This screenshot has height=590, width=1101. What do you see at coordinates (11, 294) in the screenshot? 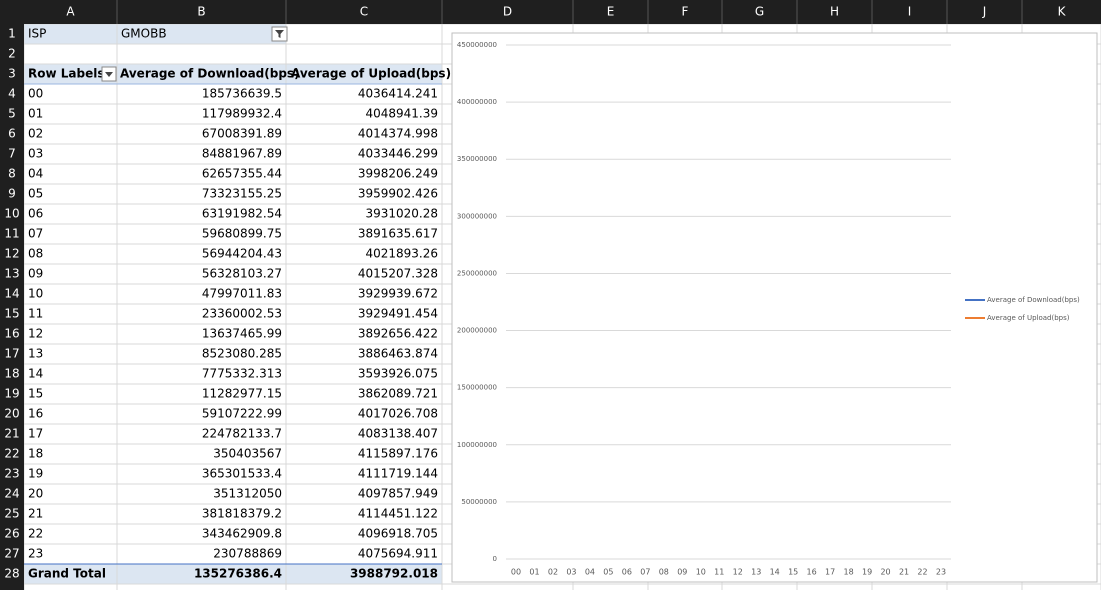
I see `row-header: 14` at bounding box center [11, 294].